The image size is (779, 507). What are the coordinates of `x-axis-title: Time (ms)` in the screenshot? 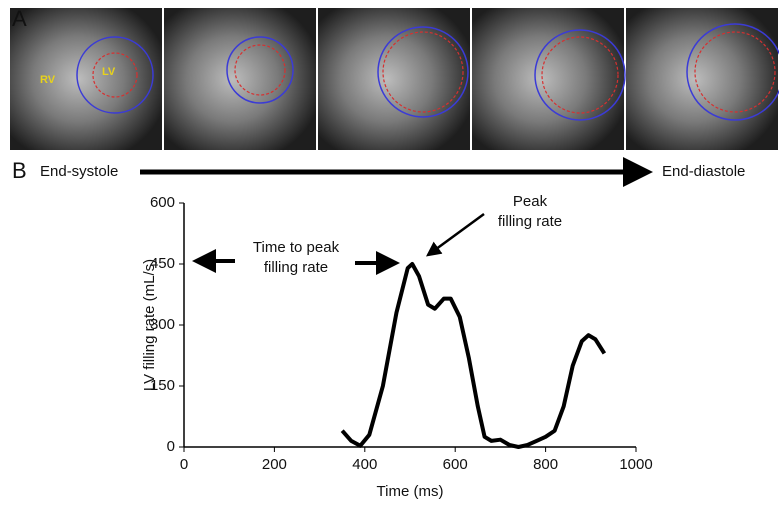 It's located at (410, 491).